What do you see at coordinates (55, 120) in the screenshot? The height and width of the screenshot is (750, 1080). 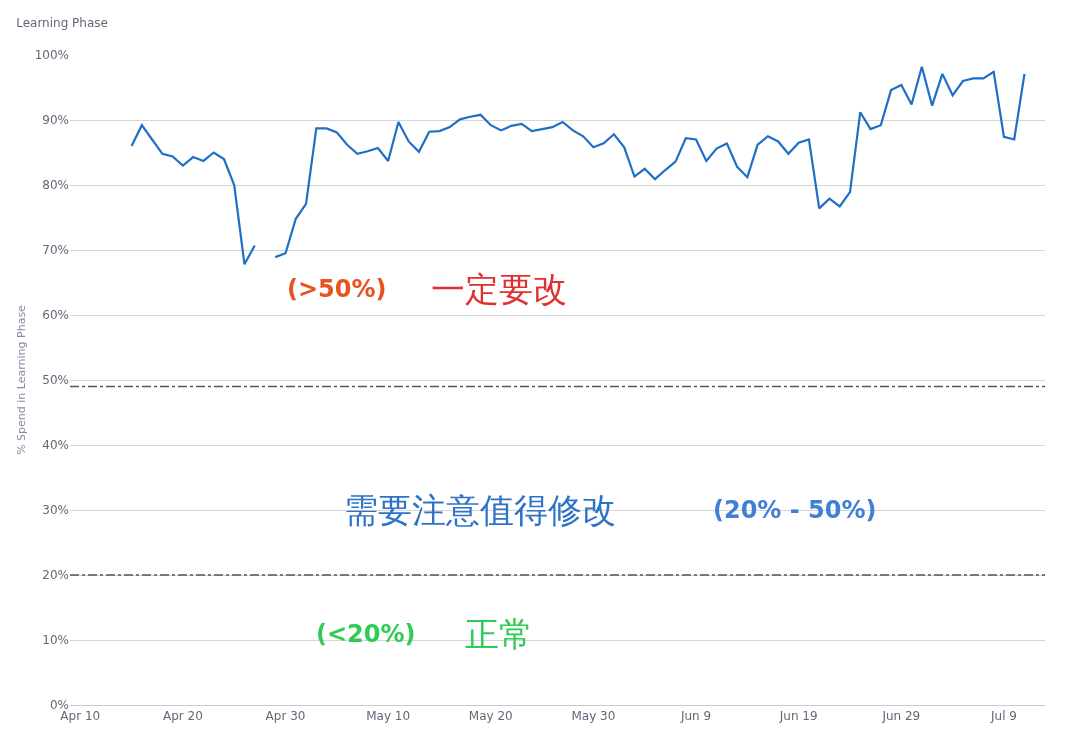 I see `y-tick-label: 90%` at bounding box center [55, 120].